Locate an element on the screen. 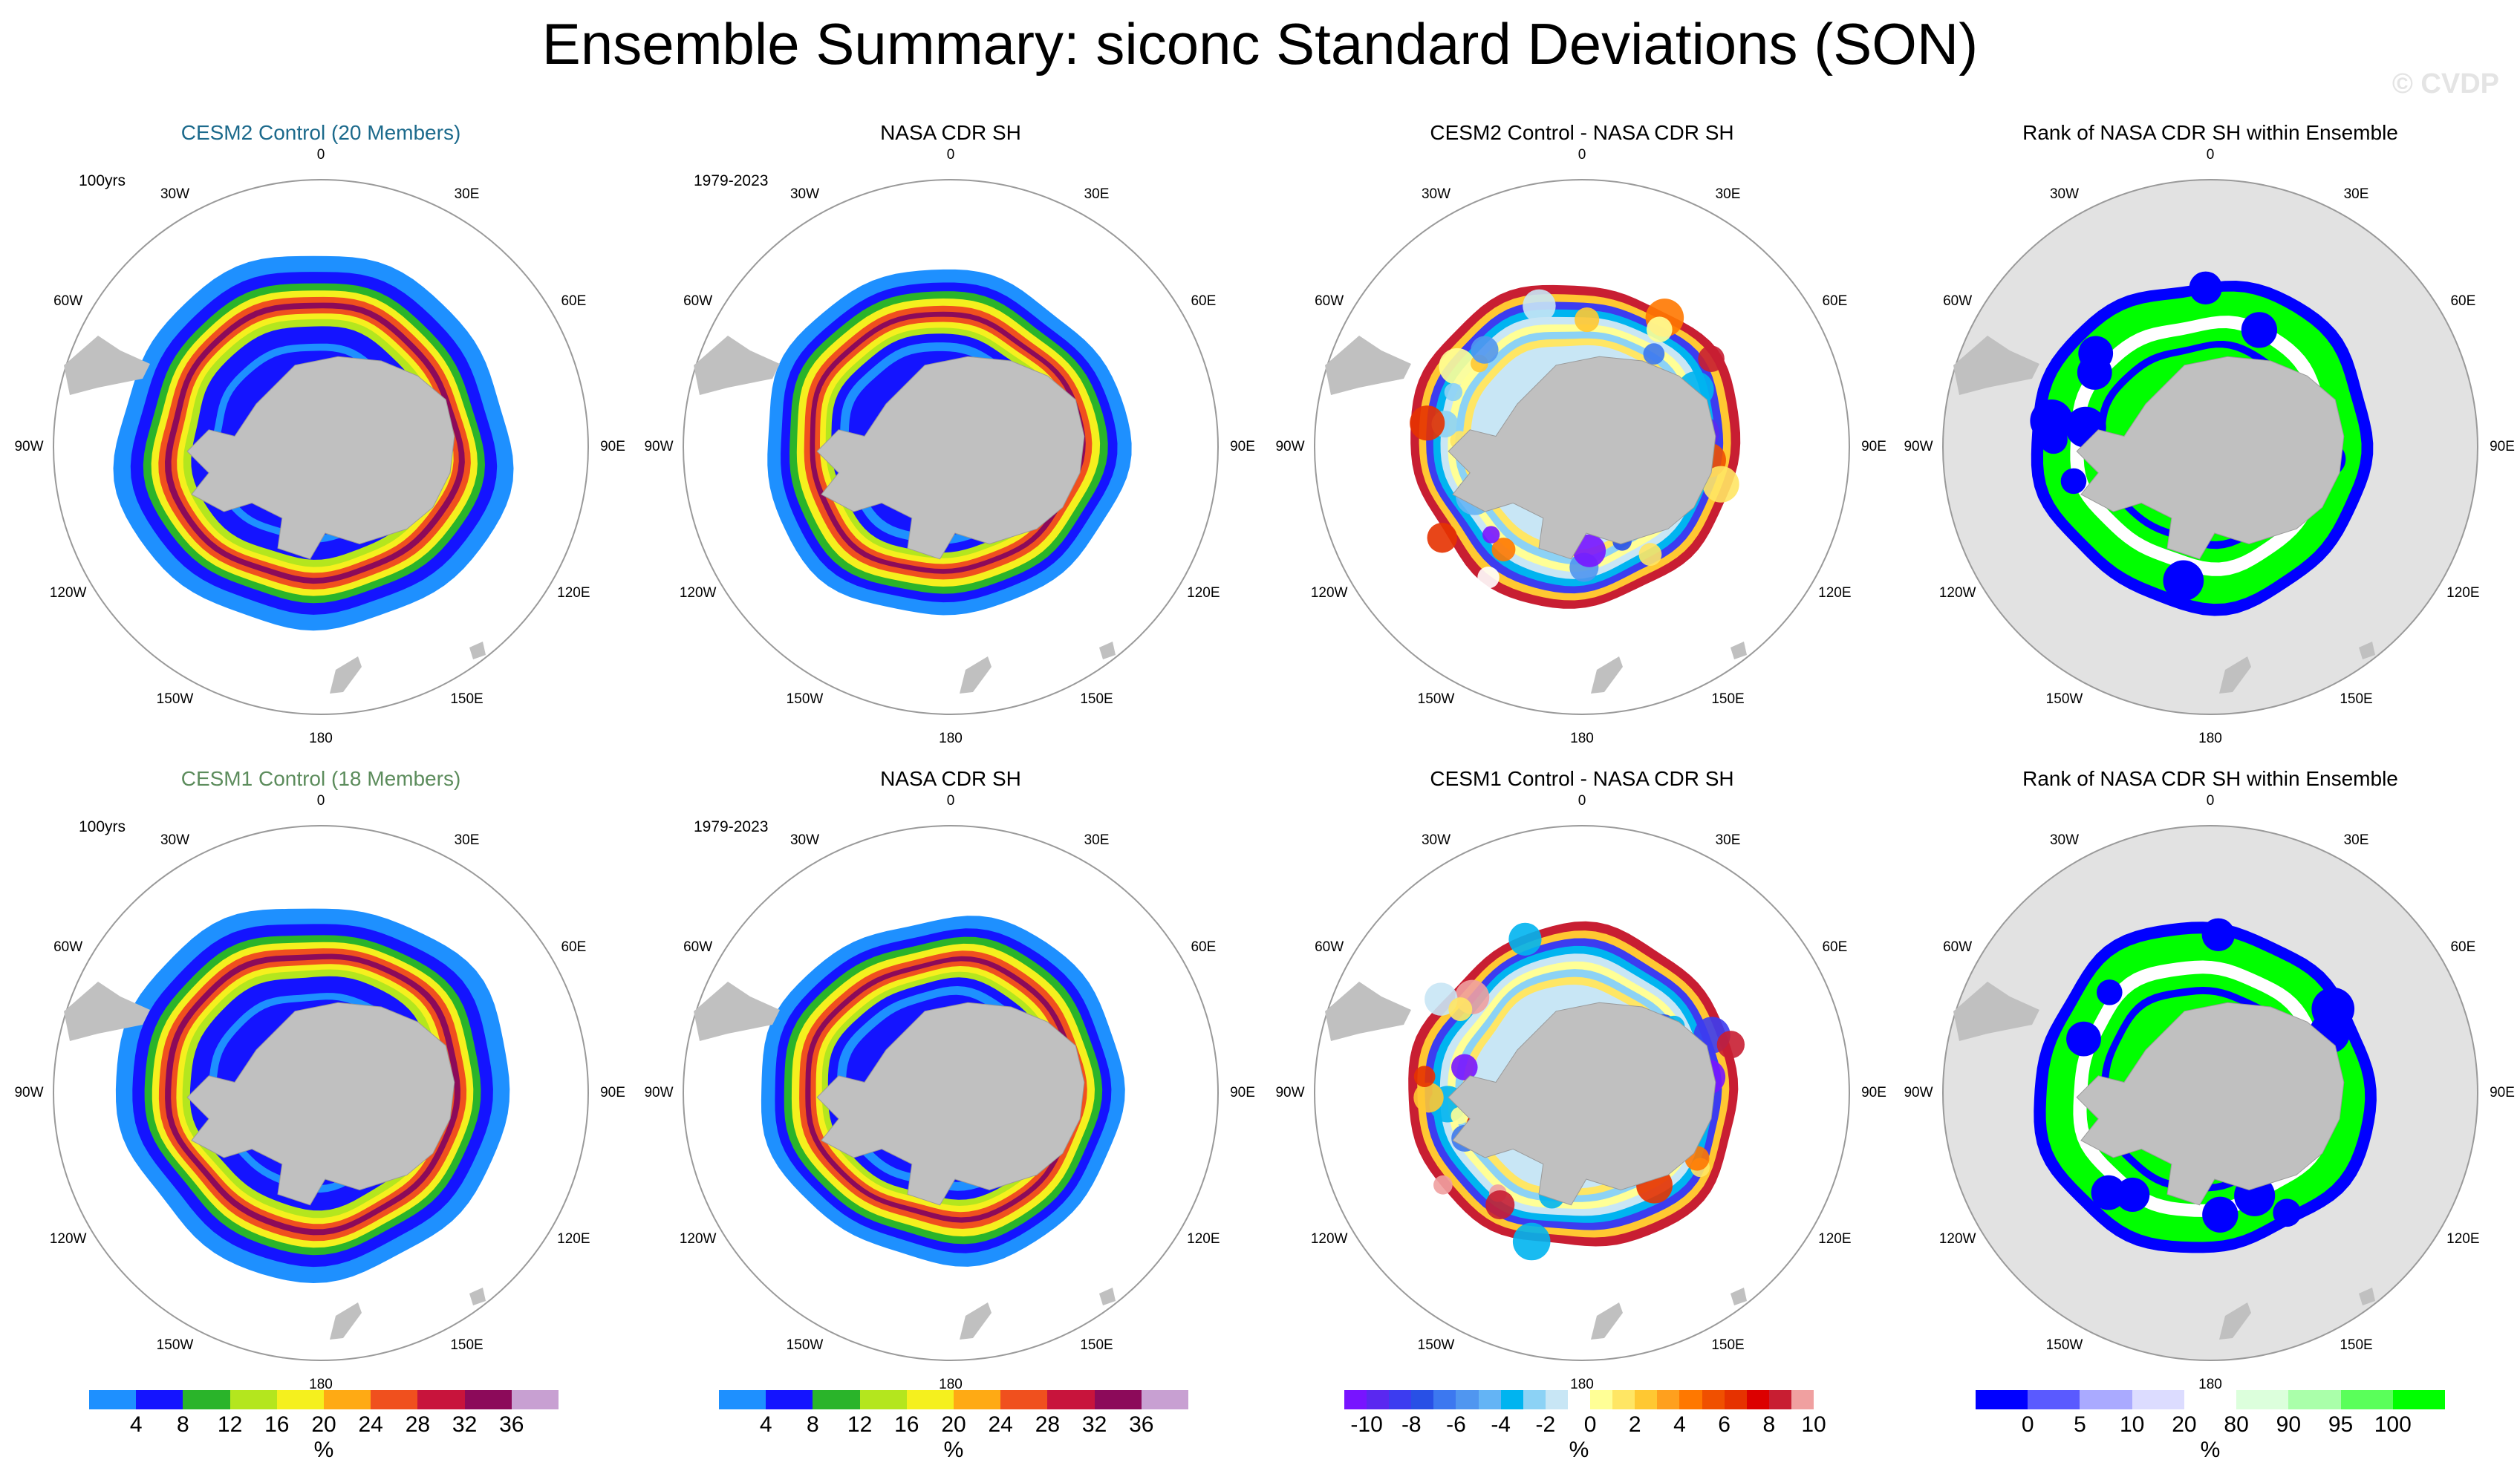 The image size is (2520, 1471). colorbar-tick-label: 2 is located at coordinates (1635, 1424).